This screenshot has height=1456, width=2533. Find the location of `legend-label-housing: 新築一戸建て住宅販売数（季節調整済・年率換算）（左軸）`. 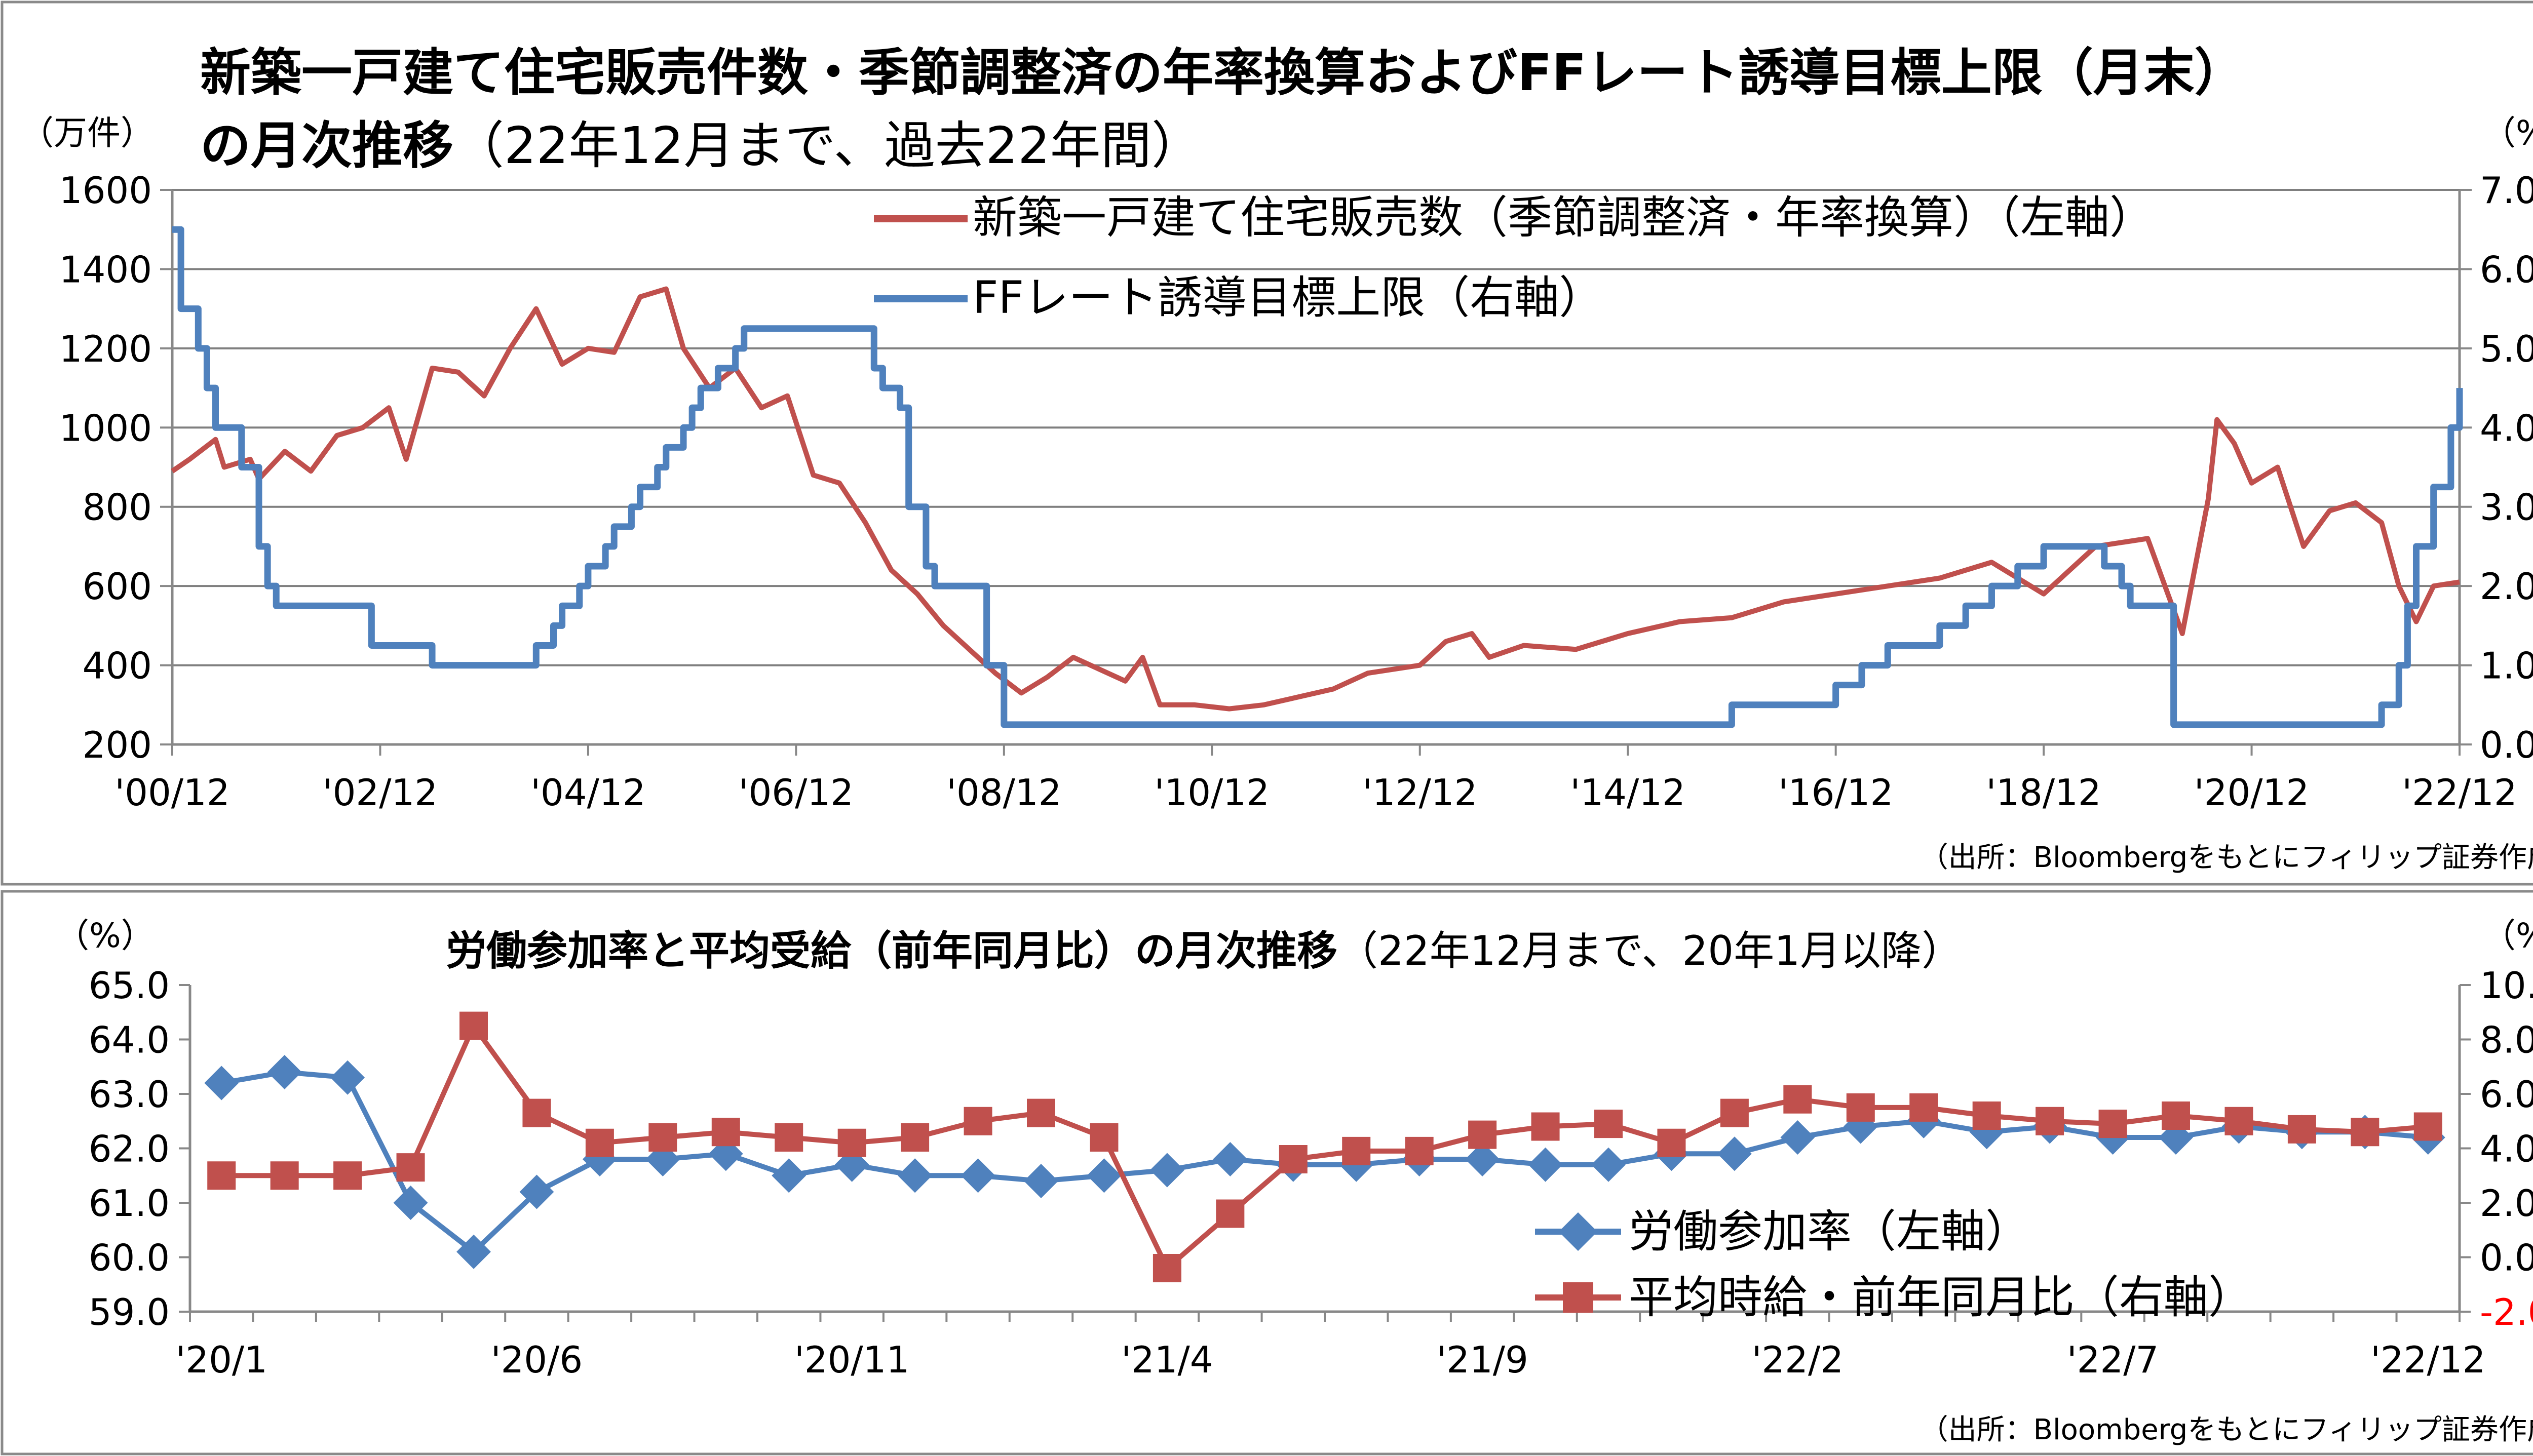

legend-label-housing: 新築一戸建て住宅販売数（季節調整済・年率換算）（左軸） is located at coordinates (1564, 217).